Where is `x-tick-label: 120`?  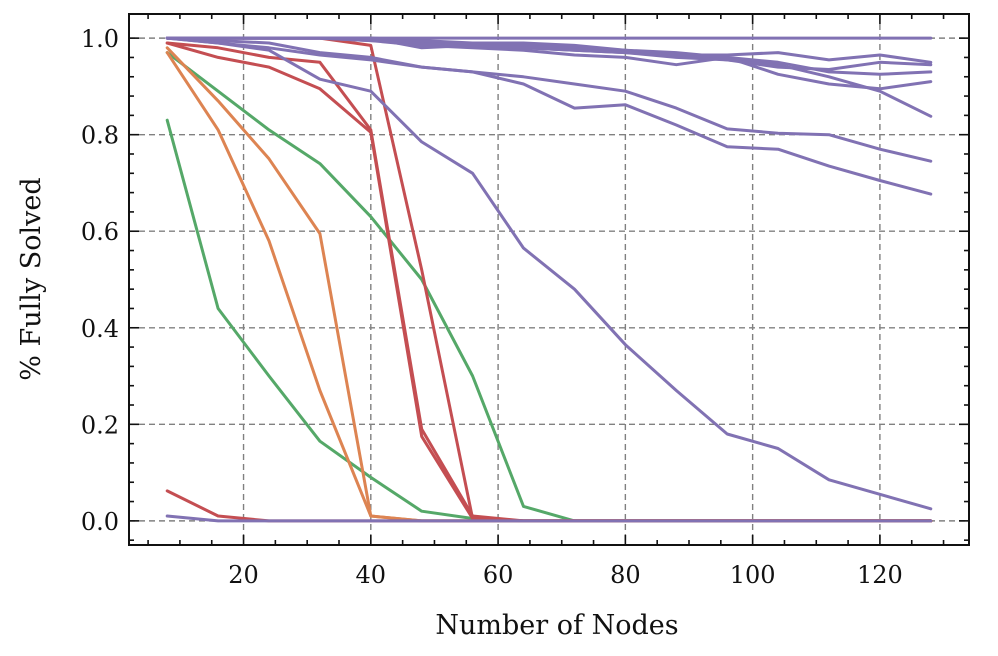
x-tick-label: 120 is located at coordinates (880, 575).